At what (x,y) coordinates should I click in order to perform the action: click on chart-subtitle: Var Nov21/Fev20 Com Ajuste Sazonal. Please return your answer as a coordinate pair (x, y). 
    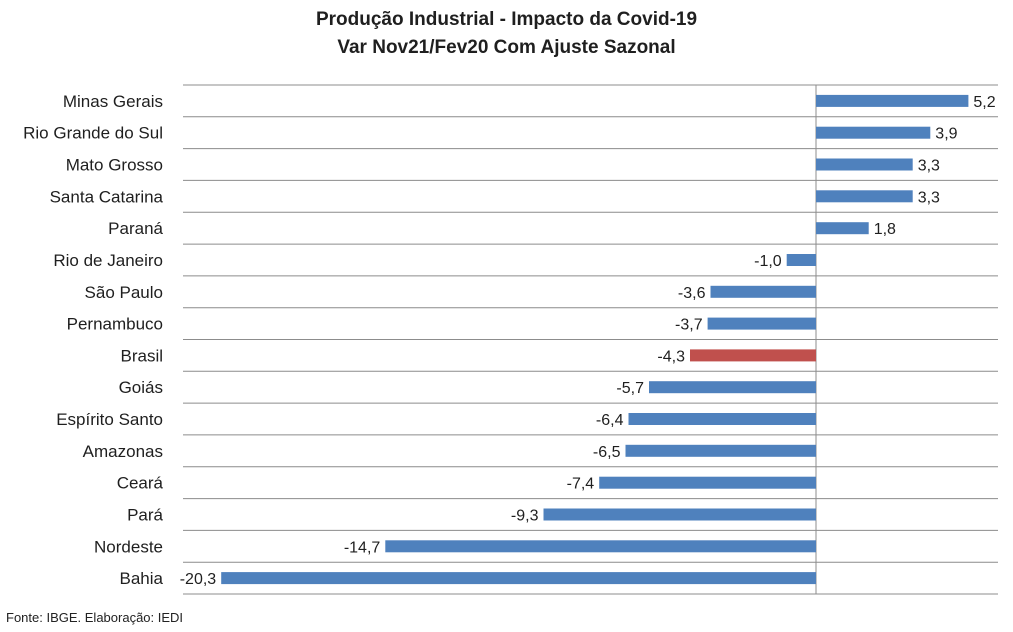
    Looking at the image, I should click on (506, 47).